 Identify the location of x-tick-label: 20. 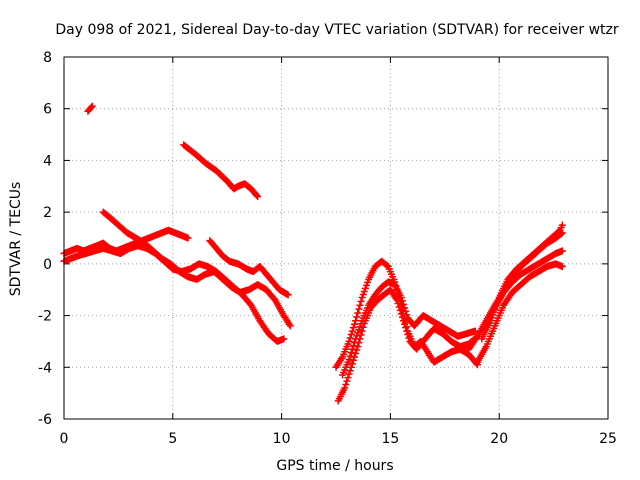
(499, 439).